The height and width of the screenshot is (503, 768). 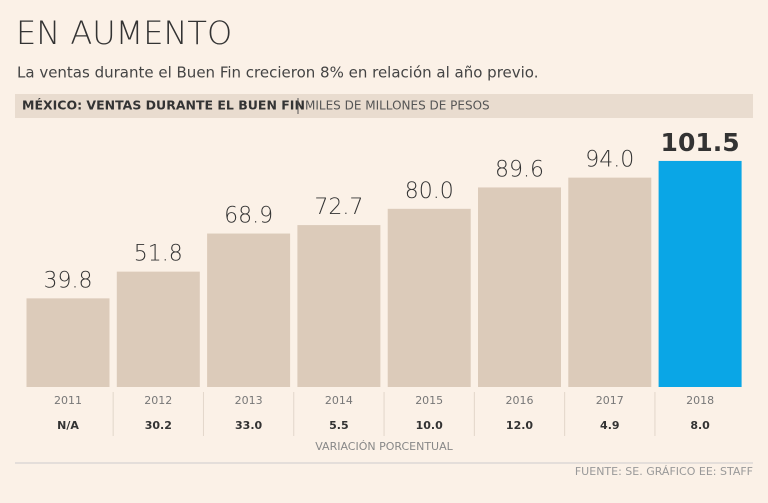 What do you see at coordinates (700, 400) in the screenshot?
I see `x-tick-label: 2018` at bounding box center [700, 400].